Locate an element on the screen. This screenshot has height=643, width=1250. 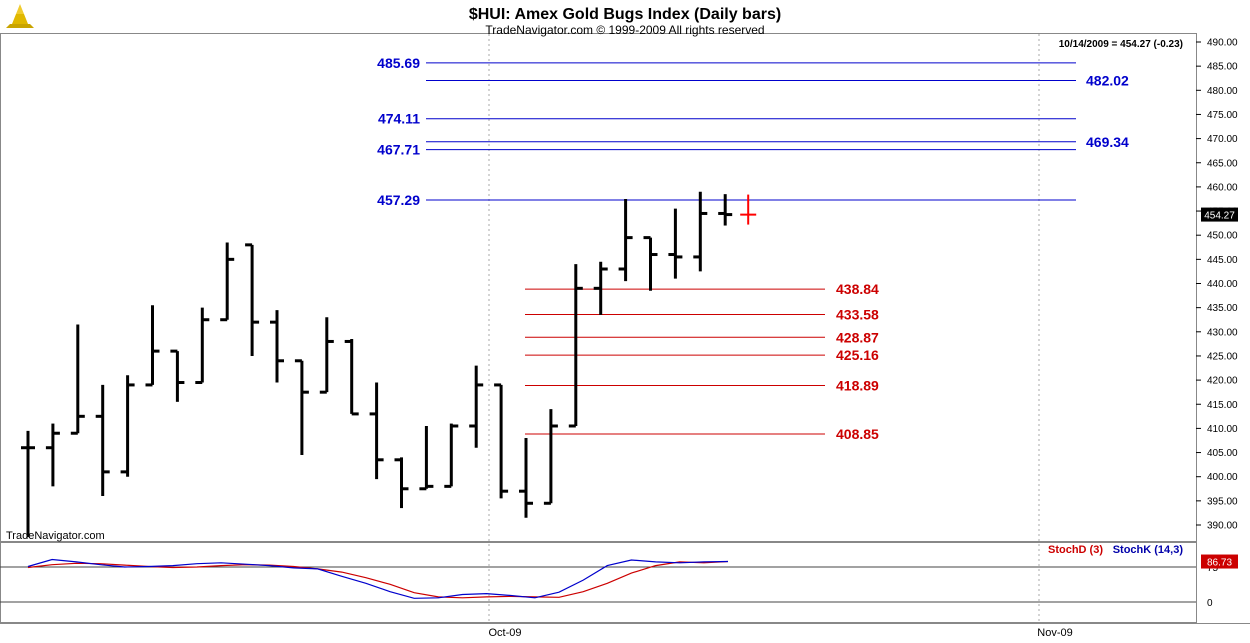
y-tick-label: 405.00 is located at coordinates (1222, 453).